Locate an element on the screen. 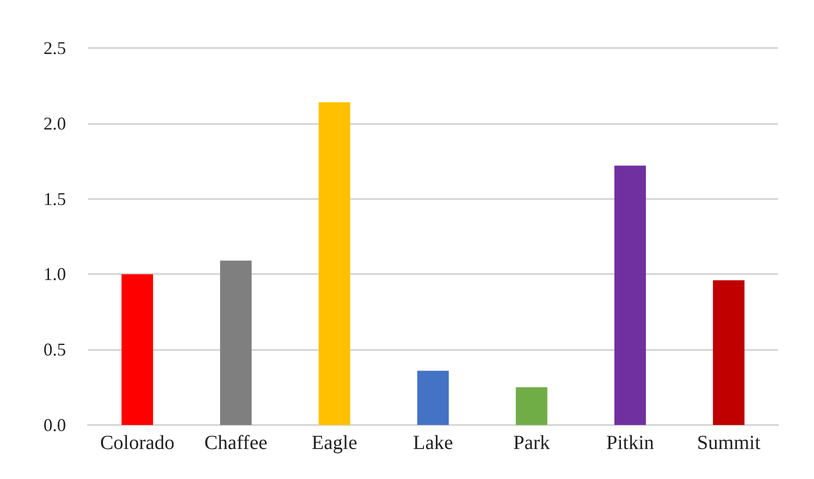  x-tick-label: Chaffee is located at coordinates (236, 443).